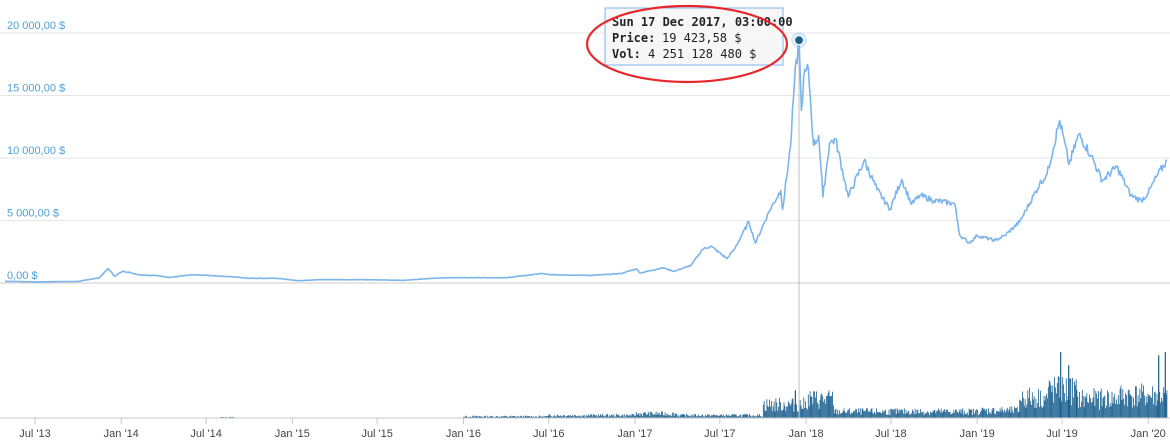 The image size is (1170, 444). I want to click on hover-point-marker, so click(799, 40).